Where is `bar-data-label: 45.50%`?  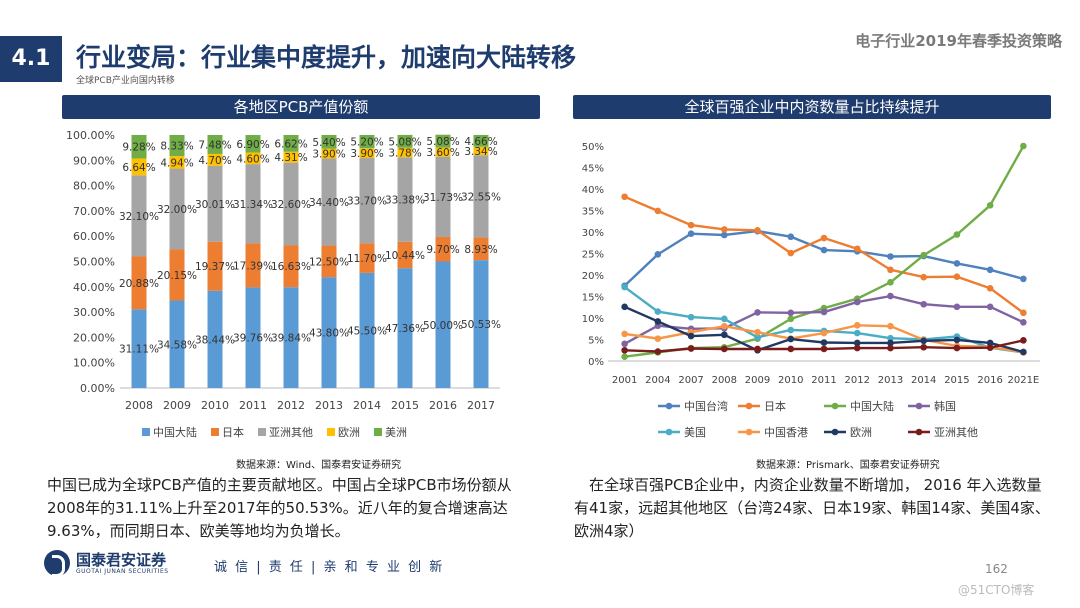
bar-data-label: 45.50% is located at coordinates (367, 331).